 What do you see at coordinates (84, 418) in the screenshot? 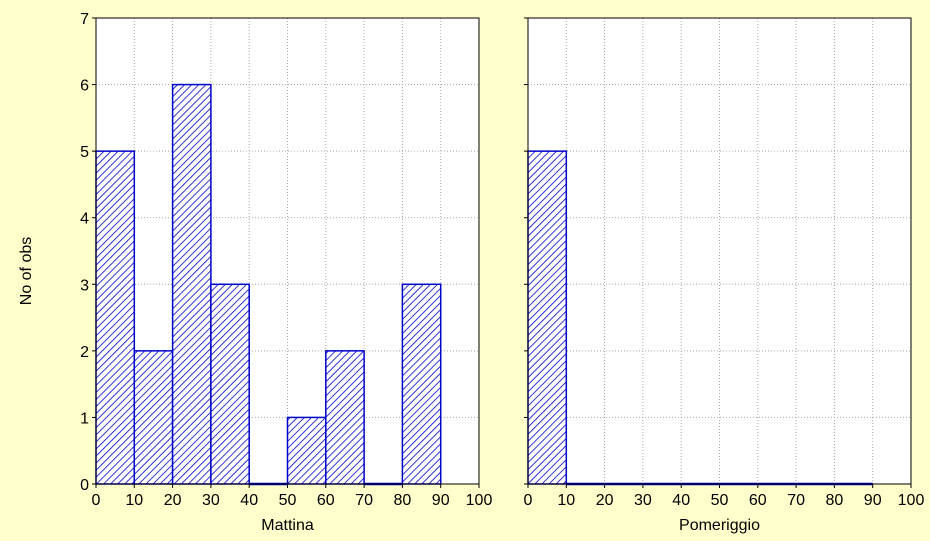
I see `y-tick-label: 1` at bounding box center [84, 418].